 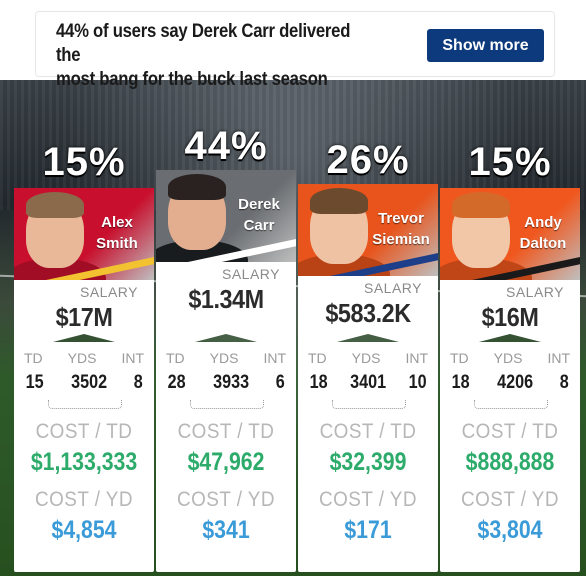 I want to click on int-value: 10, so click(x=417, y=382).